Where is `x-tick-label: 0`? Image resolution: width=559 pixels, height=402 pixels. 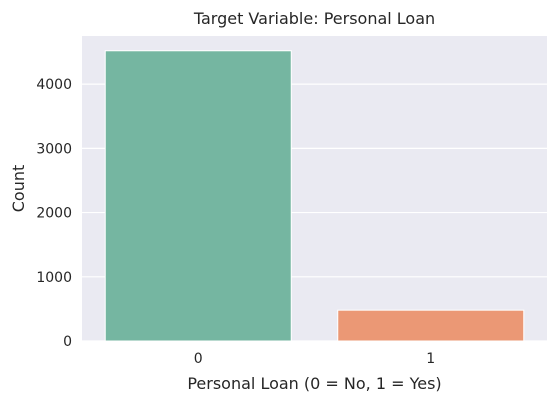
x-tick-label: 0 is located at coordinates (198, 359).